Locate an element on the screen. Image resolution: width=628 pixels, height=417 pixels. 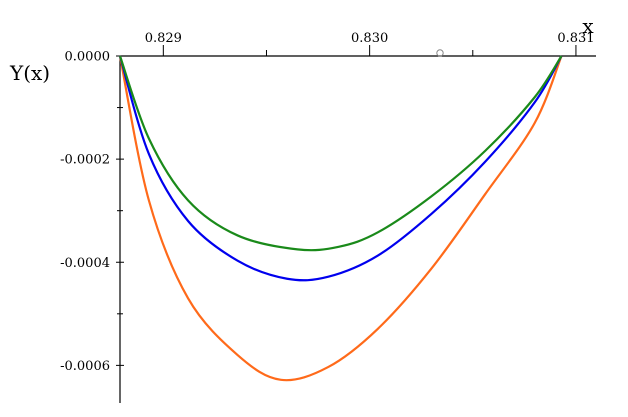
y-tick-label: -0.0002 is located at coordinates (85, 160).